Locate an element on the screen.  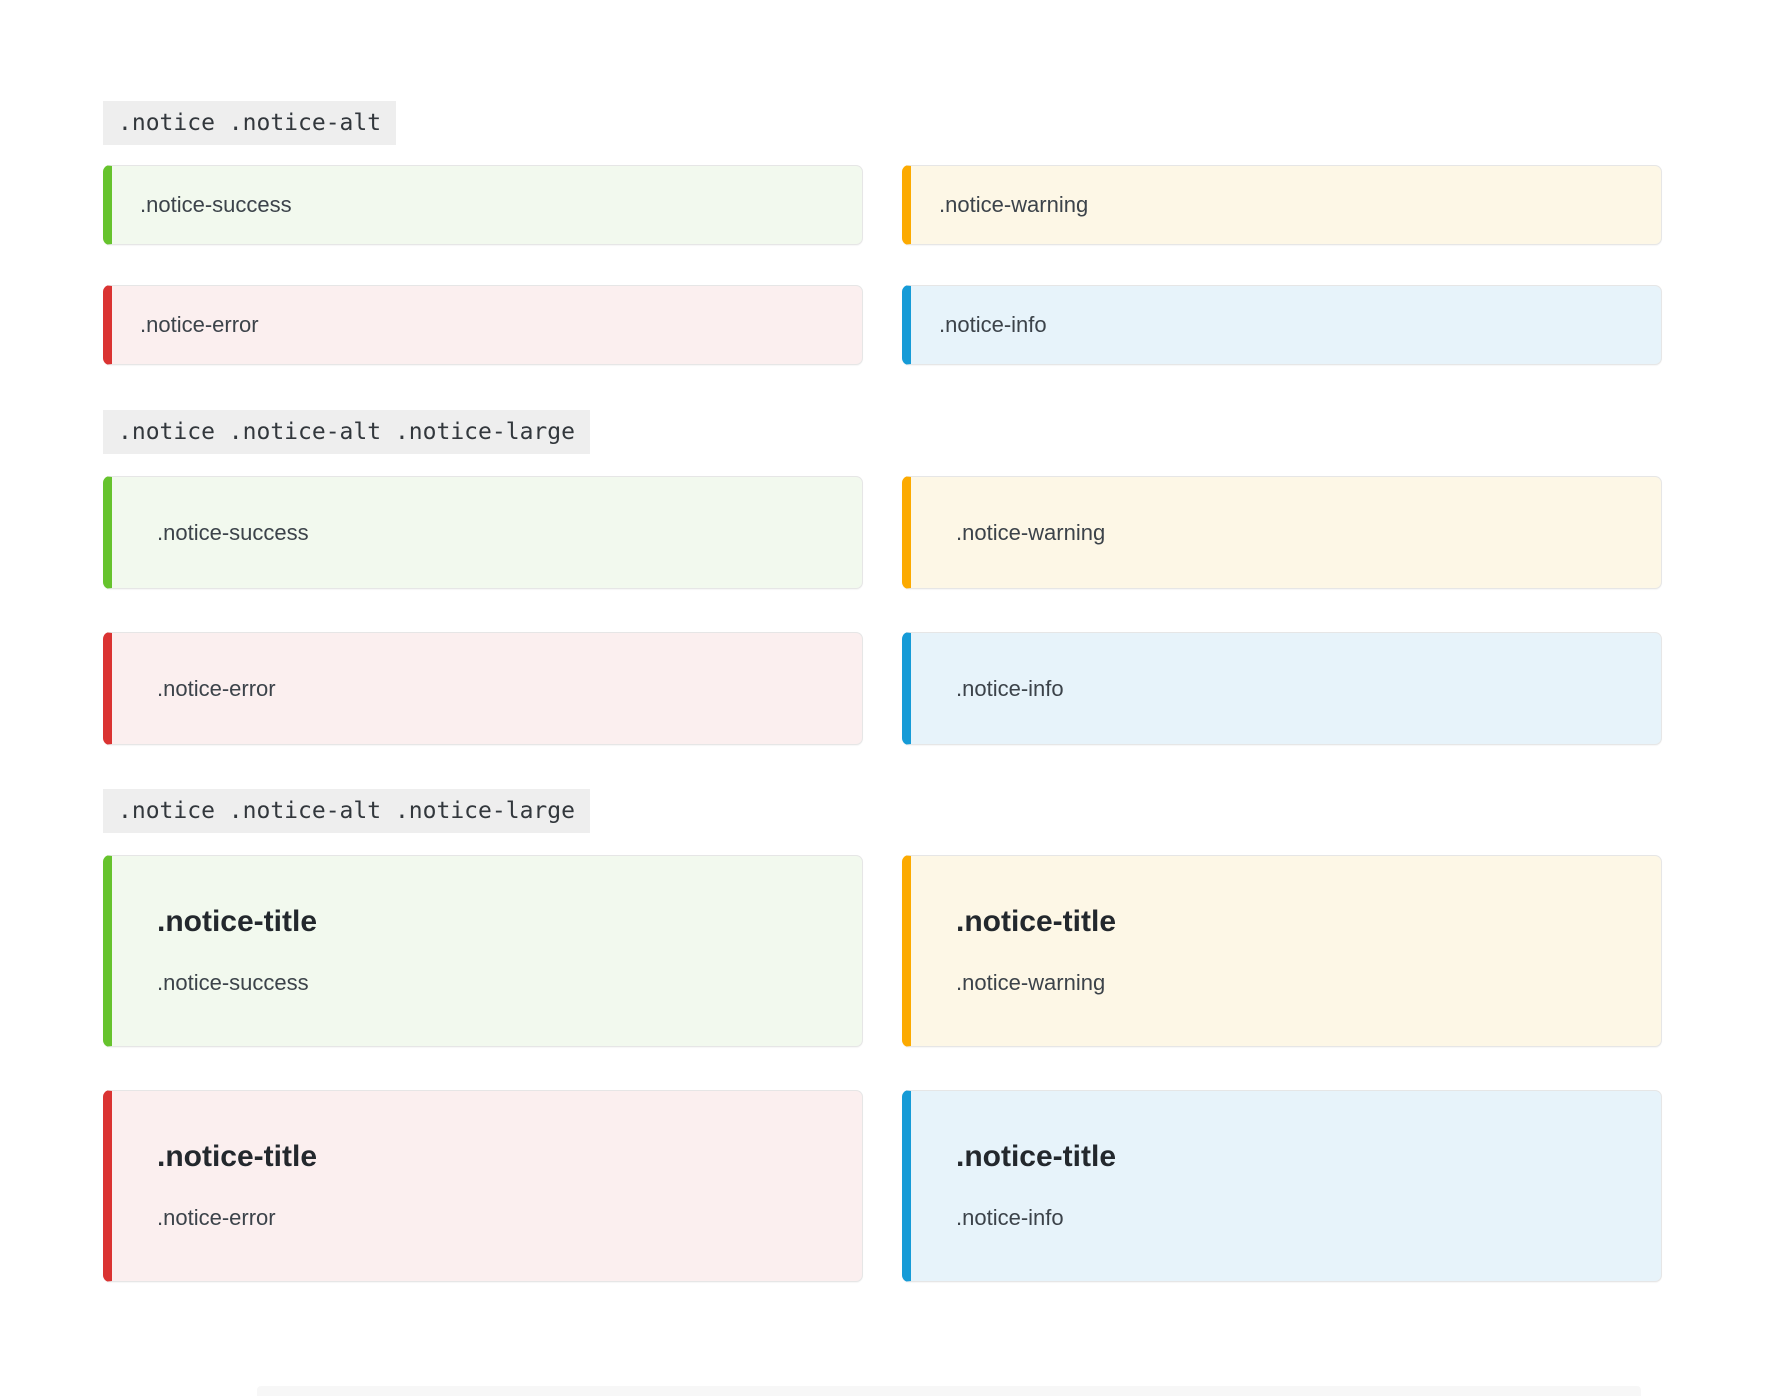
notice-error: .notice-error is located at coordinates (483, 325).